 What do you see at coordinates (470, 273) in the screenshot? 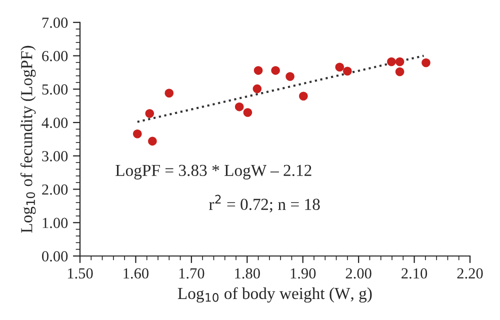
I see `x-tick-label: 2.20` at bounding box center [470, 273].